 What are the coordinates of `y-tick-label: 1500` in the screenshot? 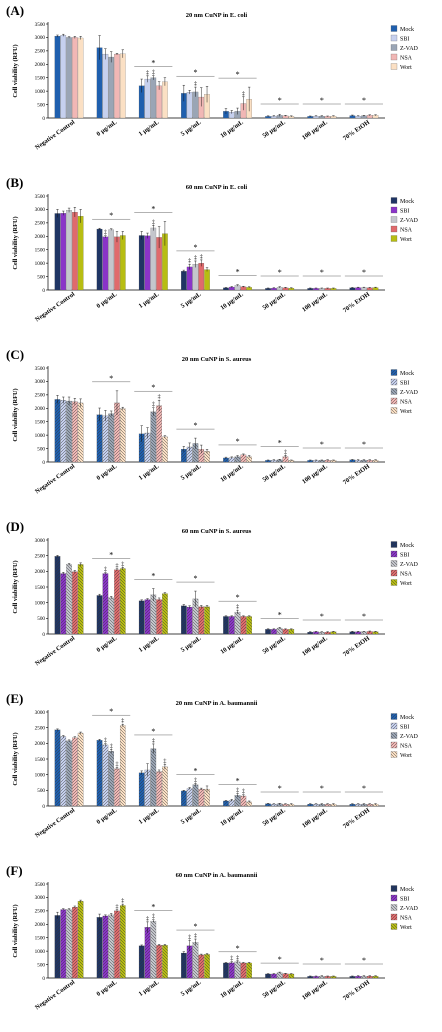 It's located at (40, 939).